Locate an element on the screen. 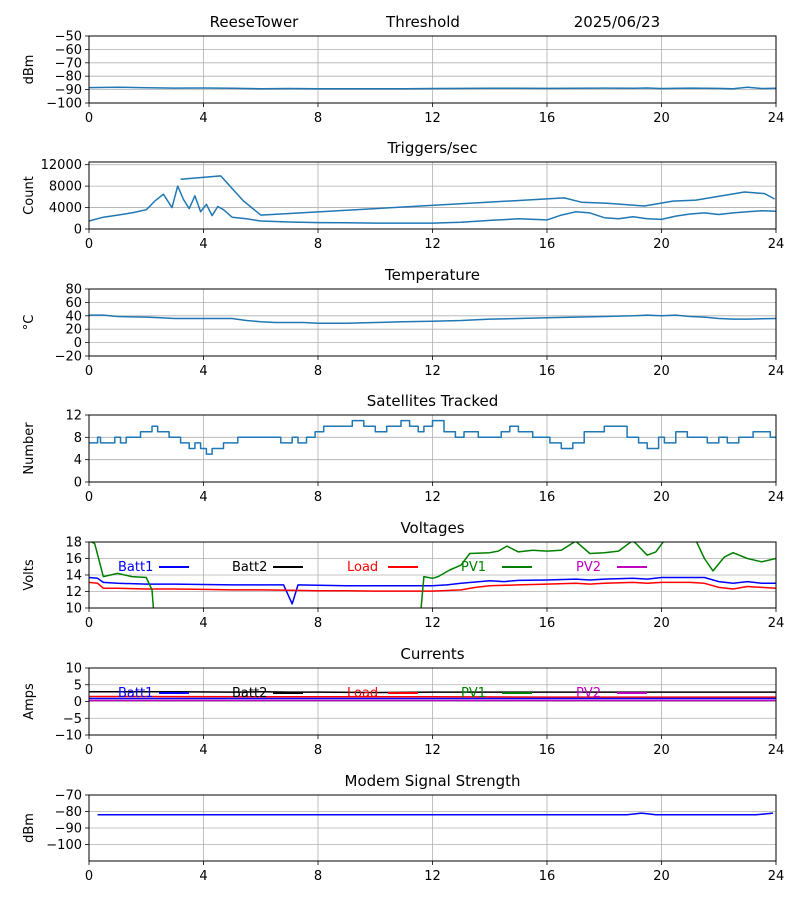  series-line-Batt2 is located at coordinates (432, 692).